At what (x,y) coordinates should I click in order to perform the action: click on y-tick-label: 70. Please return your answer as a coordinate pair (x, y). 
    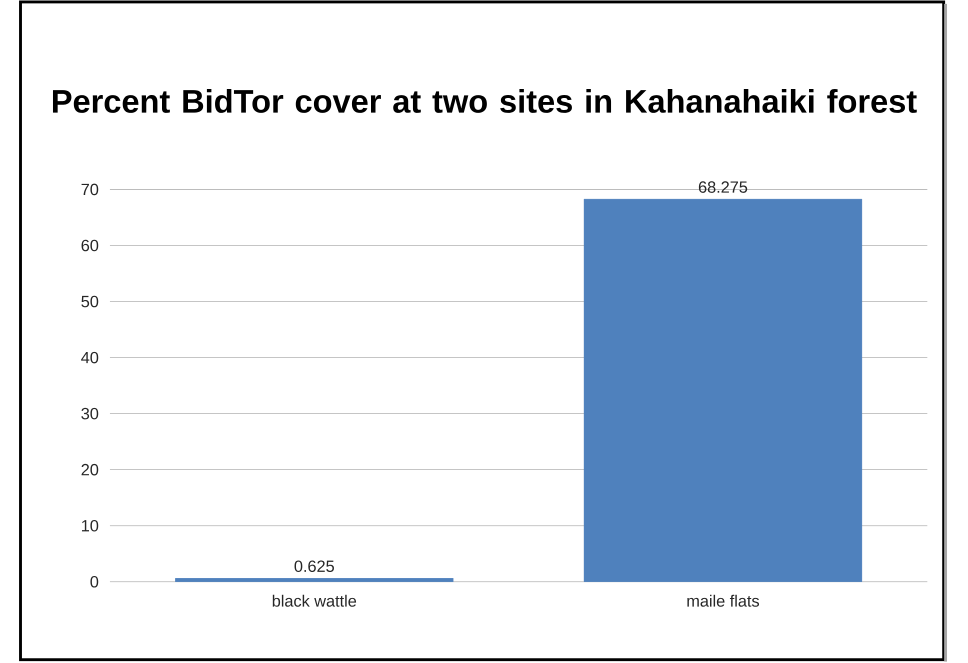
    Looking at the image, I should click on (90, 190).